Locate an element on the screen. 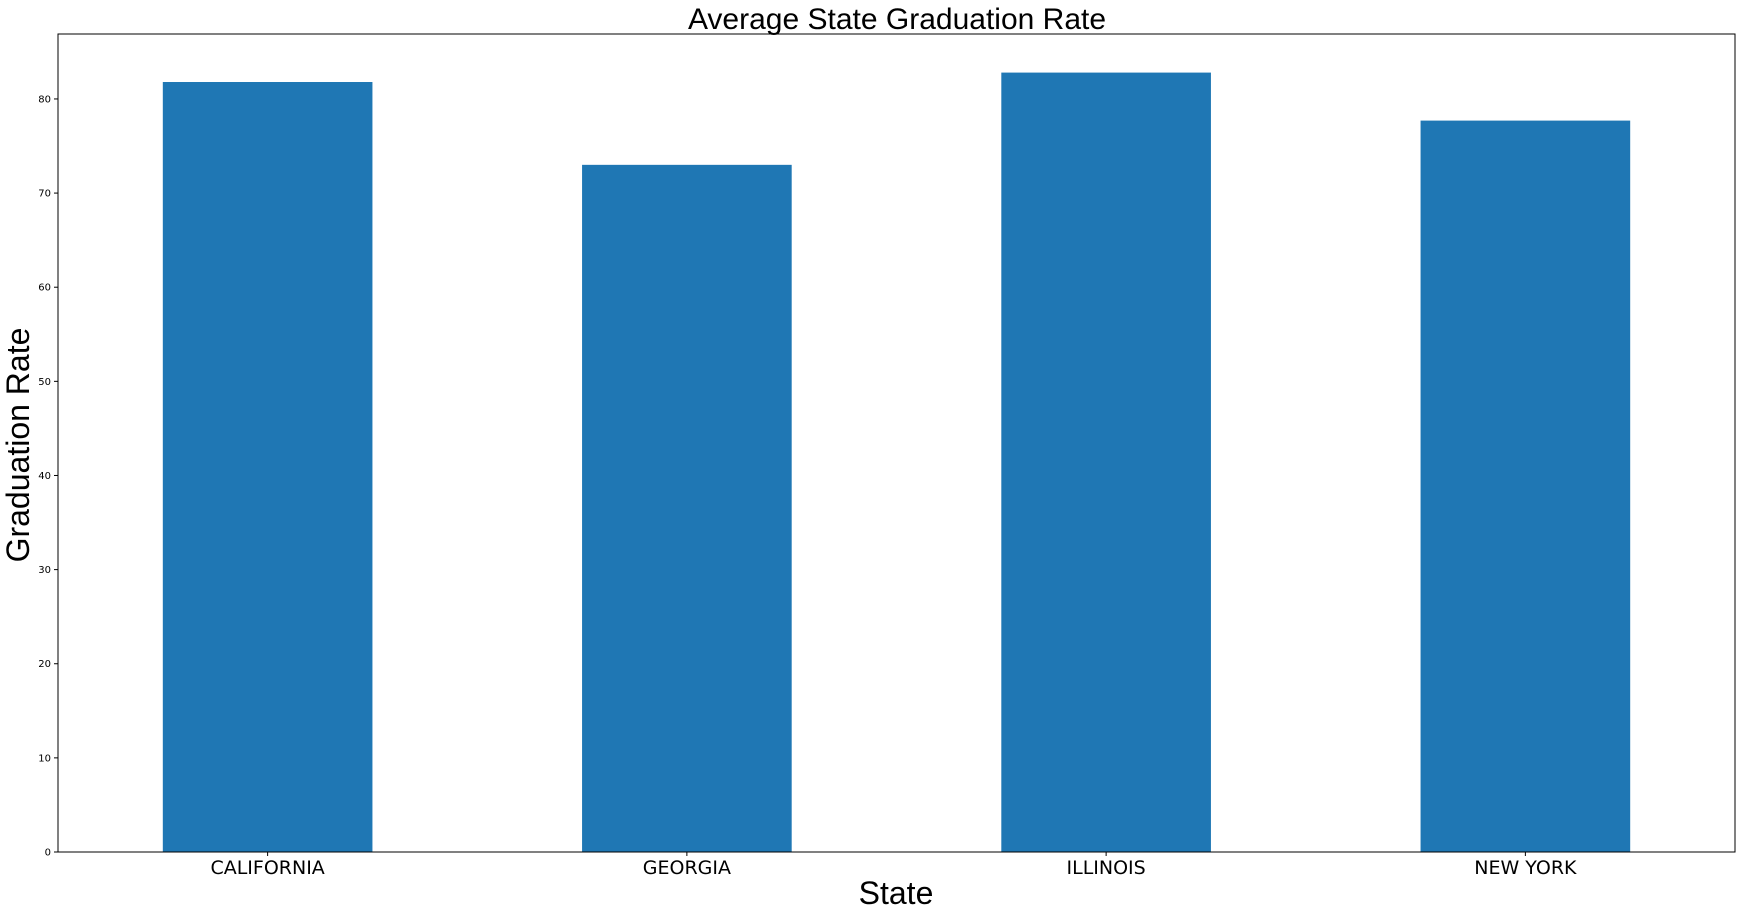 The width and height of the screenshot is (1740, 915). y-tick-label: 80 is located at coordinates (44, 99).